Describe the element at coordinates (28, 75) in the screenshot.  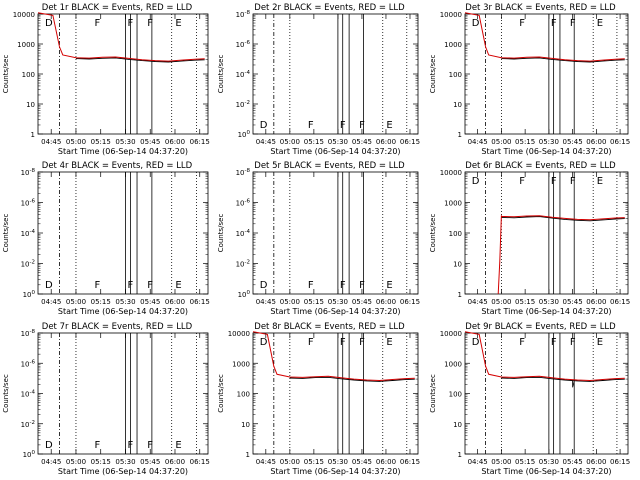
I see `y-tick-label: 100` at that location.